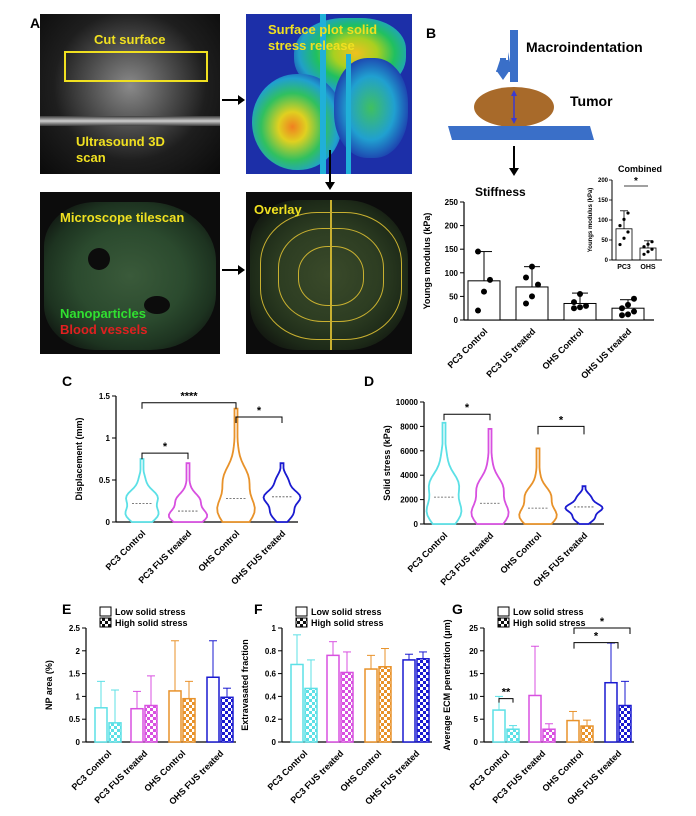 The height and width of the screenshot is (816, 696). Describe the element at coordinates (625, 223) in the screenshot. I see `chart-b-inset: 0 50 100 150 200 Youngs modulus (kPa) PC3 OHS *` at that location.